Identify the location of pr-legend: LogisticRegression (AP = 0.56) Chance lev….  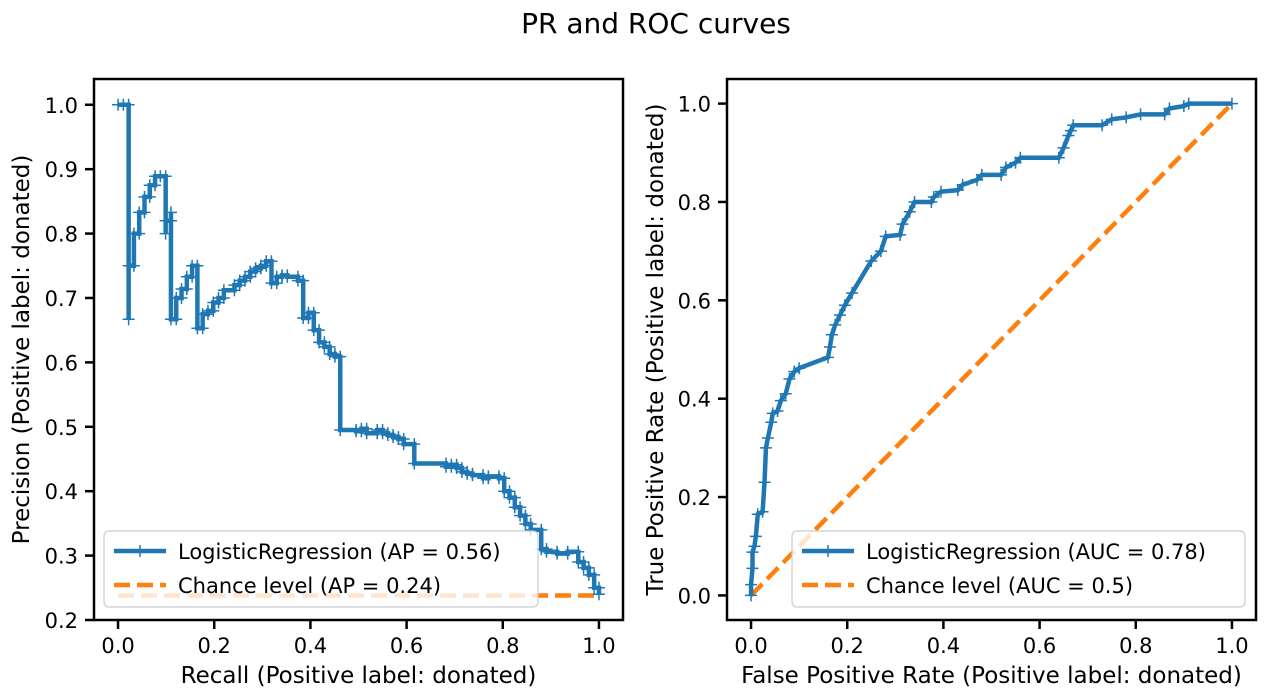
(321, 569).